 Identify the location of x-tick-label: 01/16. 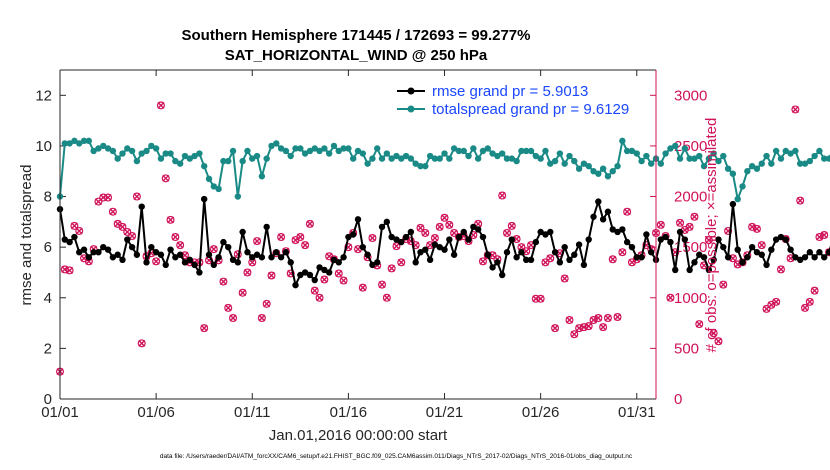
(349, 412).